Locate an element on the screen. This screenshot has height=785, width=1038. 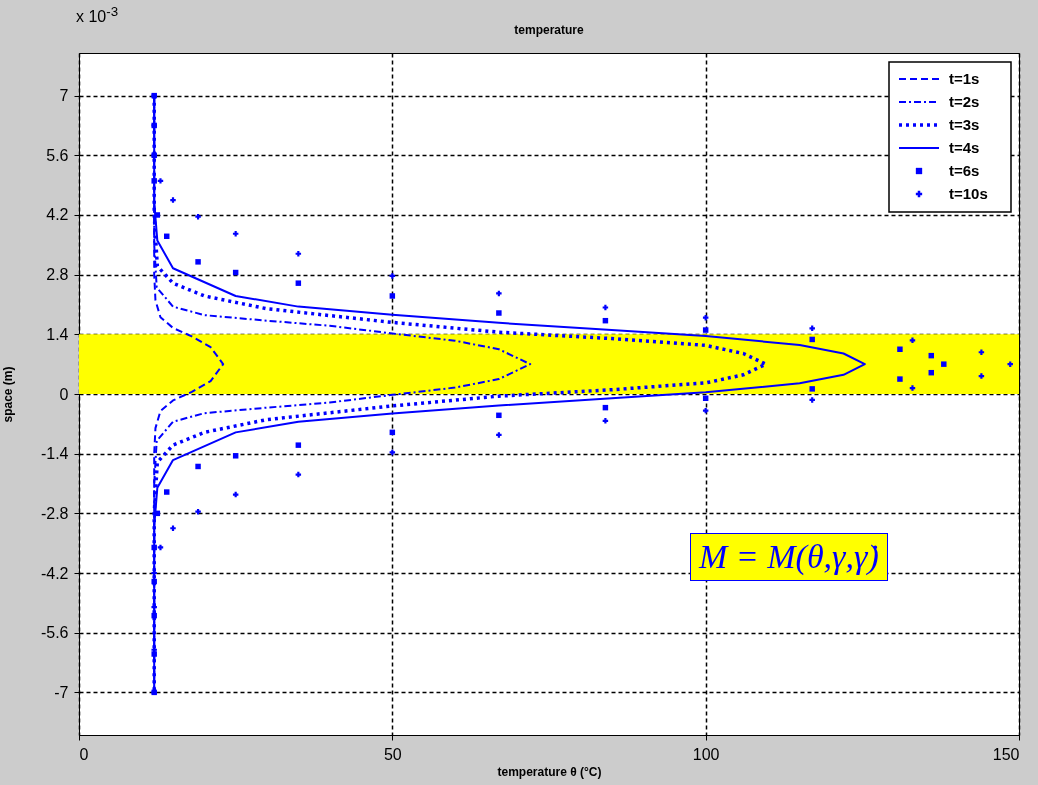
y-axis-title: space (m) is located at coordinates (7, 394).